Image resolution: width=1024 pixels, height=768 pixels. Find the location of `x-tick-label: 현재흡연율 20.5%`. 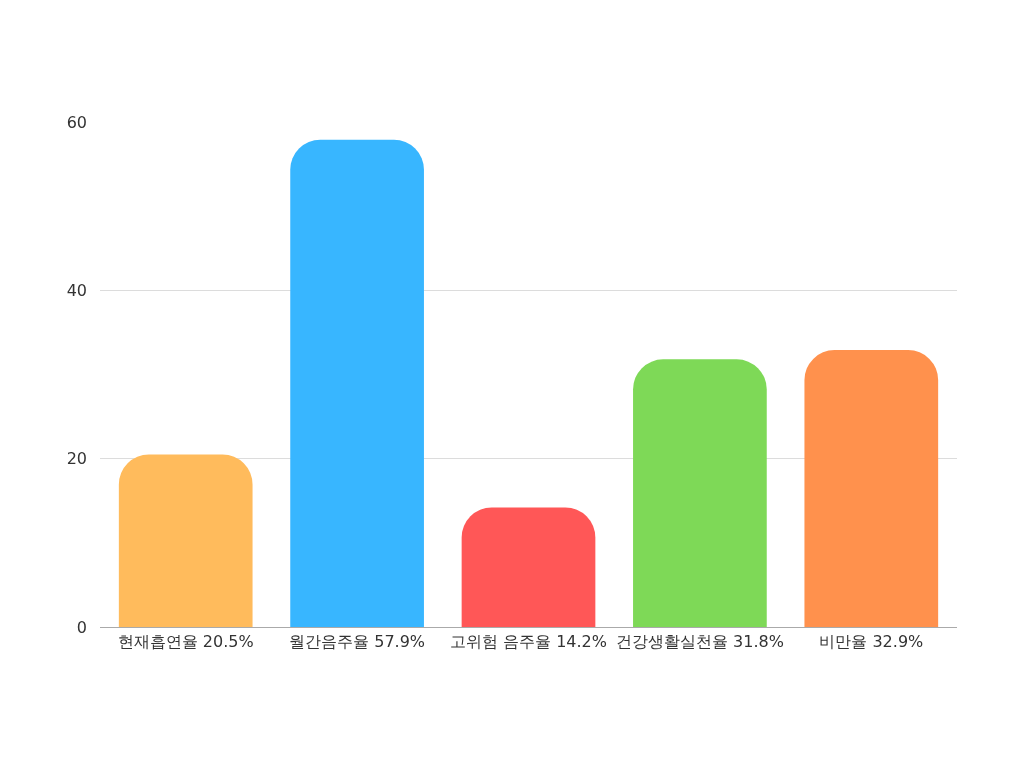

x-tick-label: 현재흡연율 20.5% is located at coordinates (185, 642).